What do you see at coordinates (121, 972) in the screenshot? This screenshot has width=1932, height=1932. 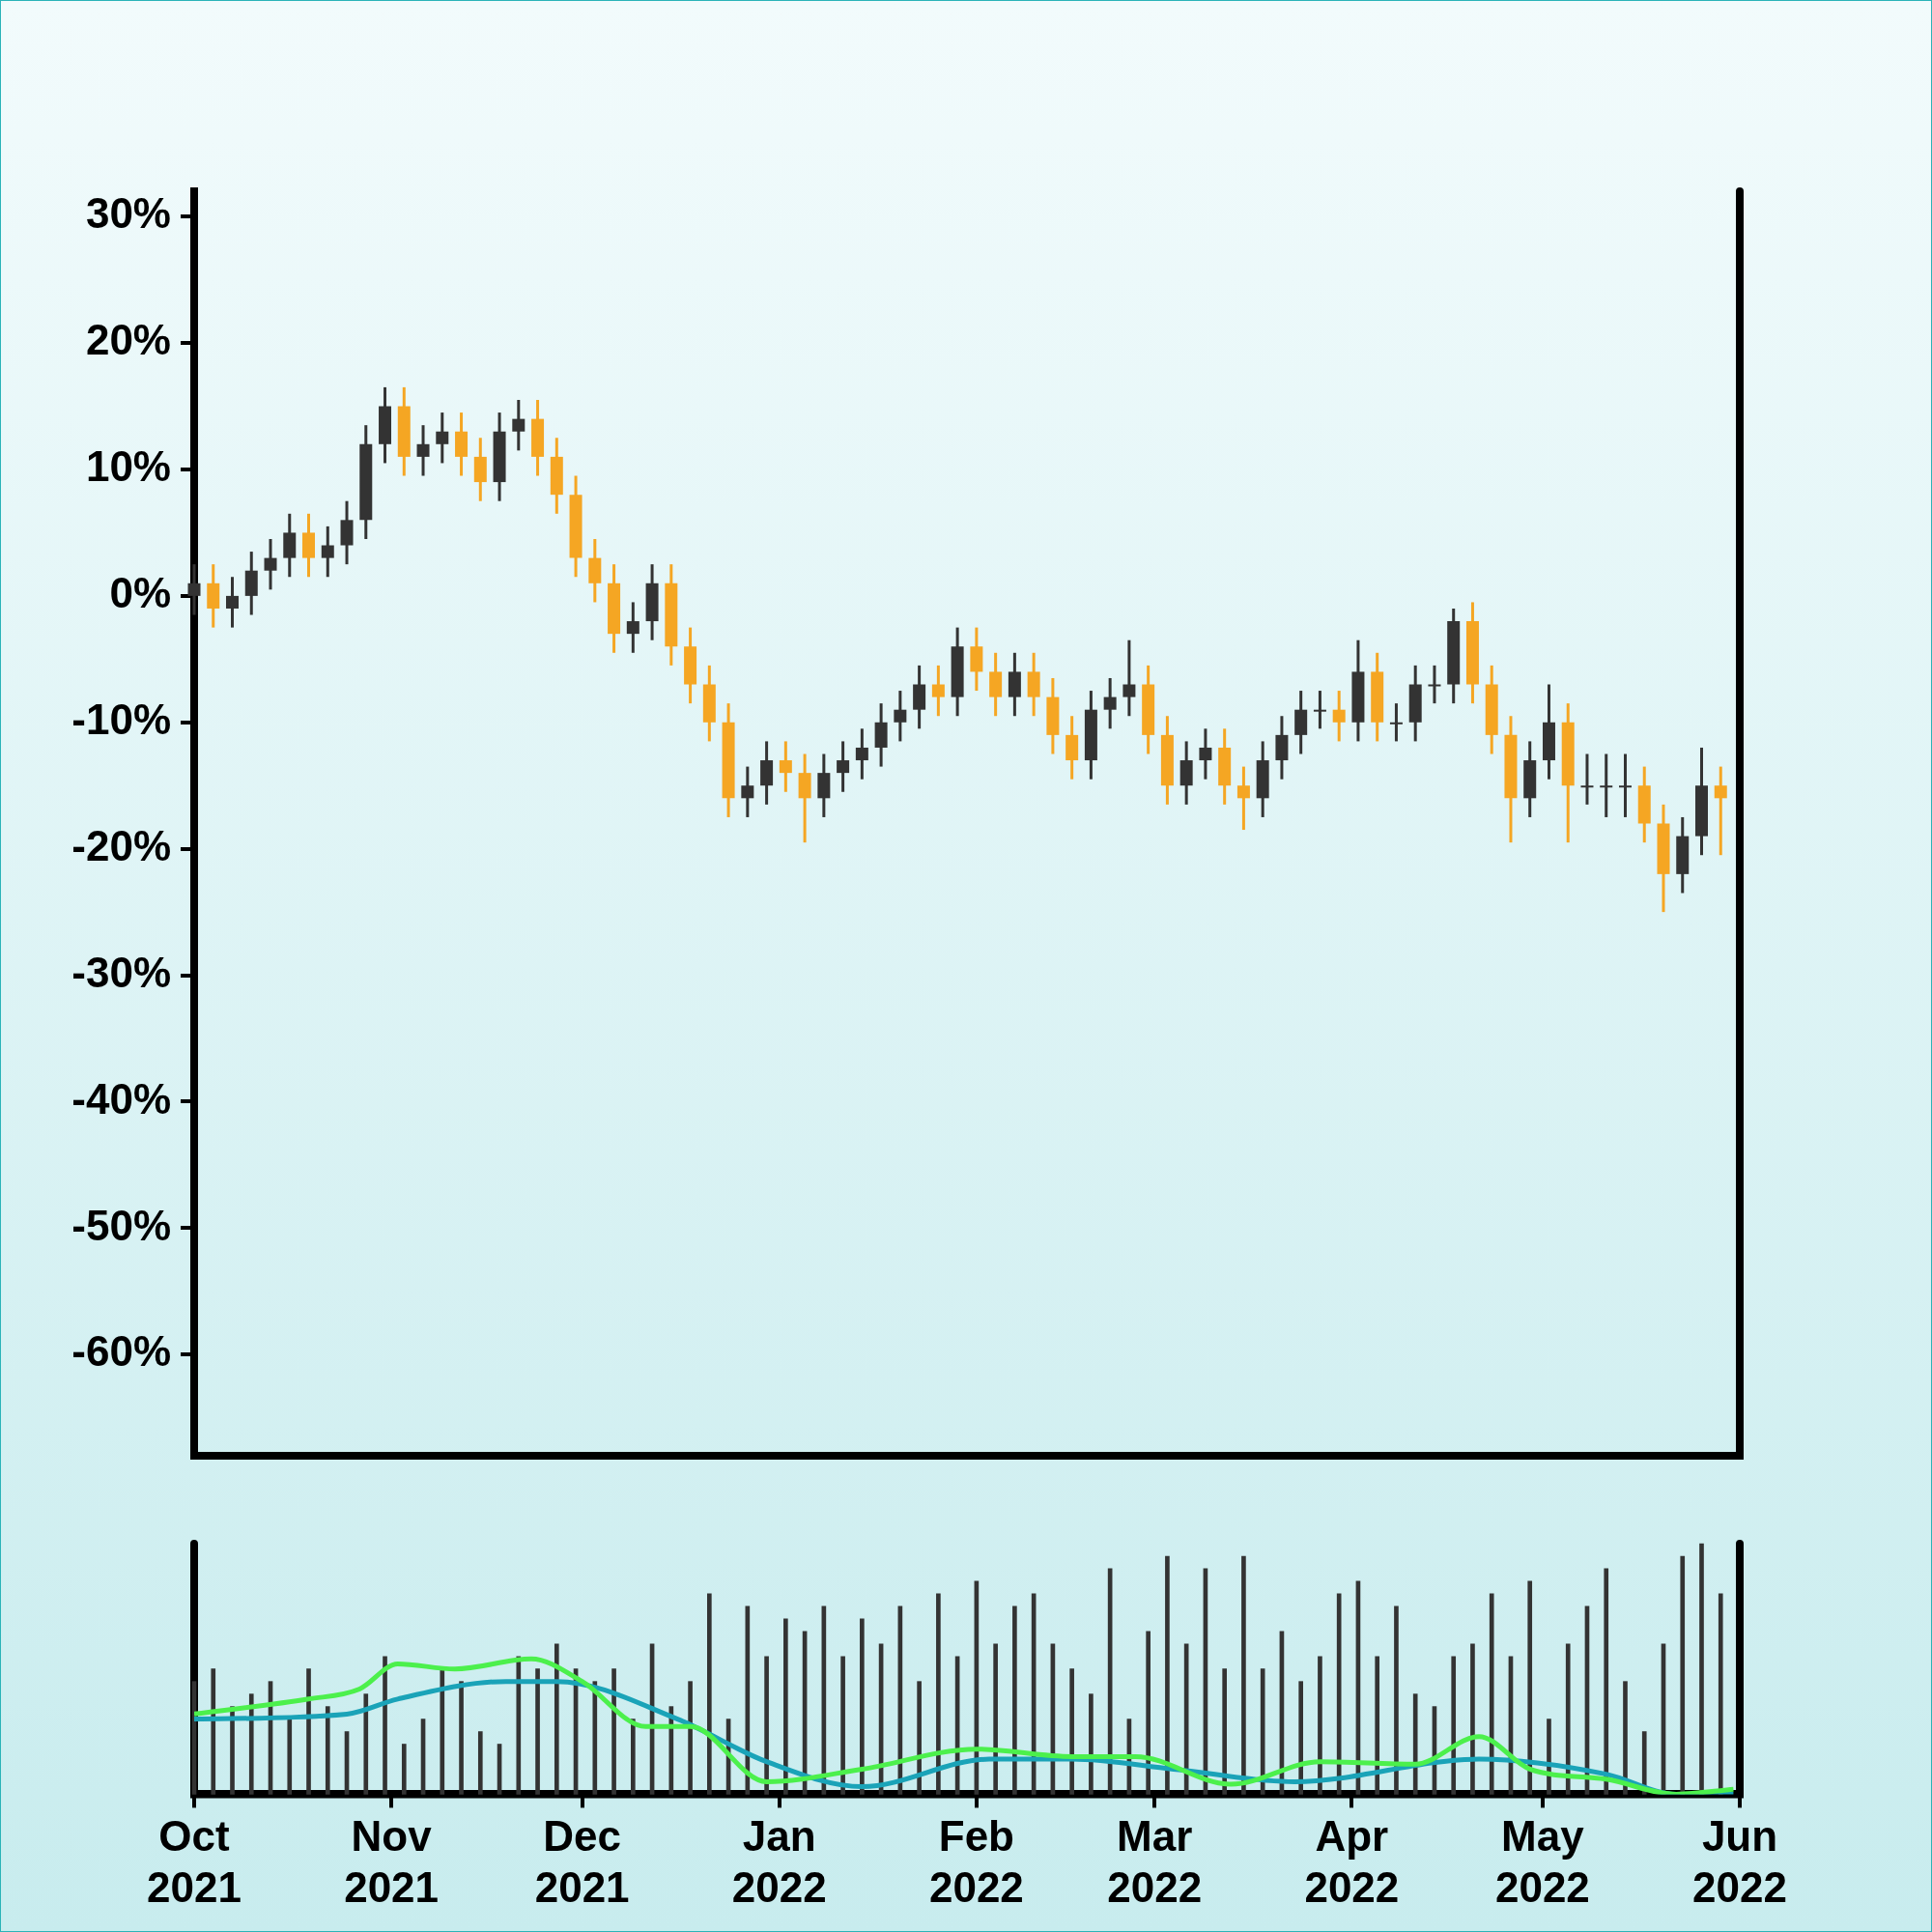 I see `y-tick-label: -30%` at bounding box center [121, 972].